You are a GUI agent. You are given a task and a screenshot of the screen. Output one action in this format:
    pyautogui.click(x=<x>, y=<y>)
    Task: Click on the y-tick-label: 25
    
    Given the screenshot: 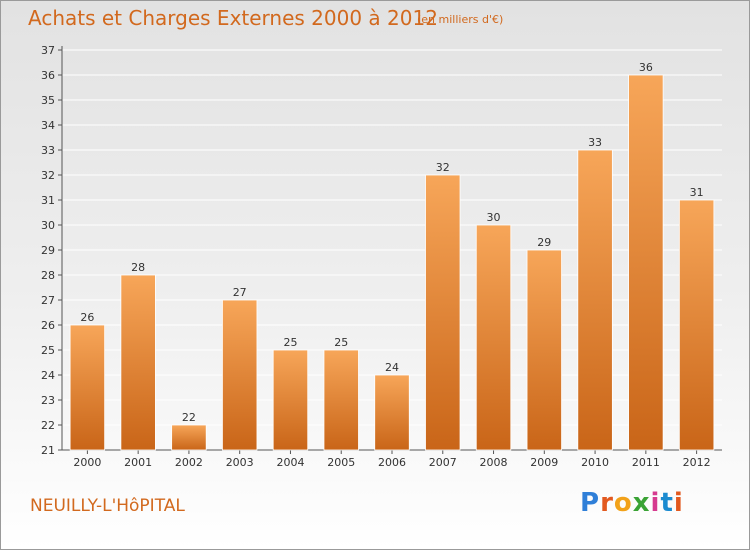 What is the action you would take?
    pyautogui.click(x=48, y=350)
    